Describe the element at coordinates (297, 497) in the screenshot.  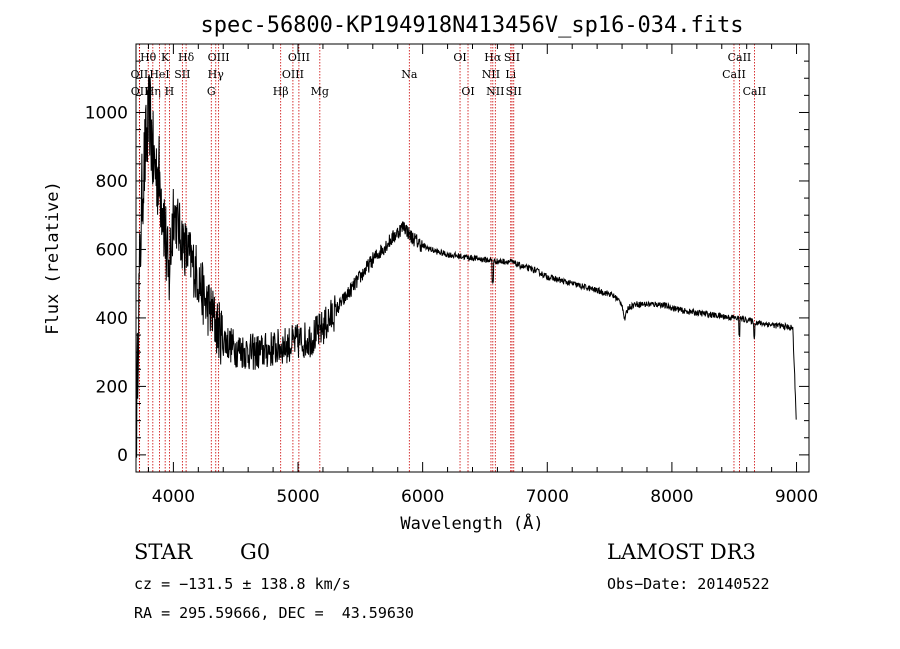
I see `x-tick-label: 5000` at that location.